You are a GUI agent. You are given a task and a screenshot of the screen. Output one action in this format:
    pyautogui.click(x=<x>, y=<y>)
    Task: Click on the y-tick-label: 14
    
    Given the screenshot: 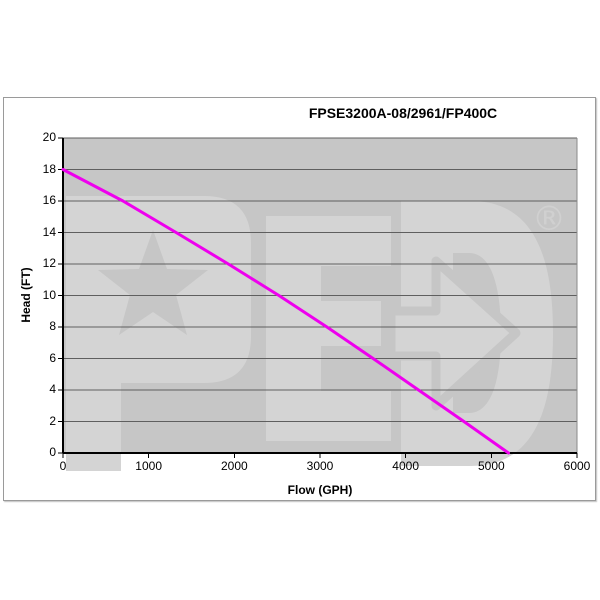 What is the action you would take?
    pyautogui.click(x=49, y=231)
    